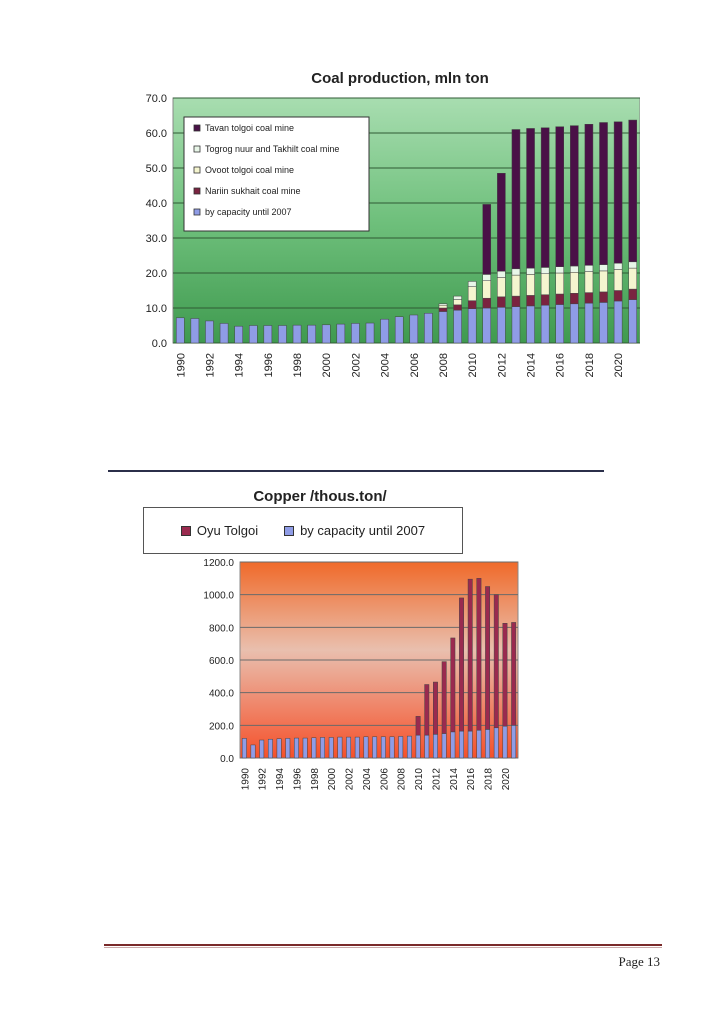 The width and height of the screenshot is (728, 1030). What do you see at coordinates (530, 271) in the screenshot?
I see `bar-togrog-nuur-and-takhilt-coal-mine-2014` at bounding box center [530, 271].